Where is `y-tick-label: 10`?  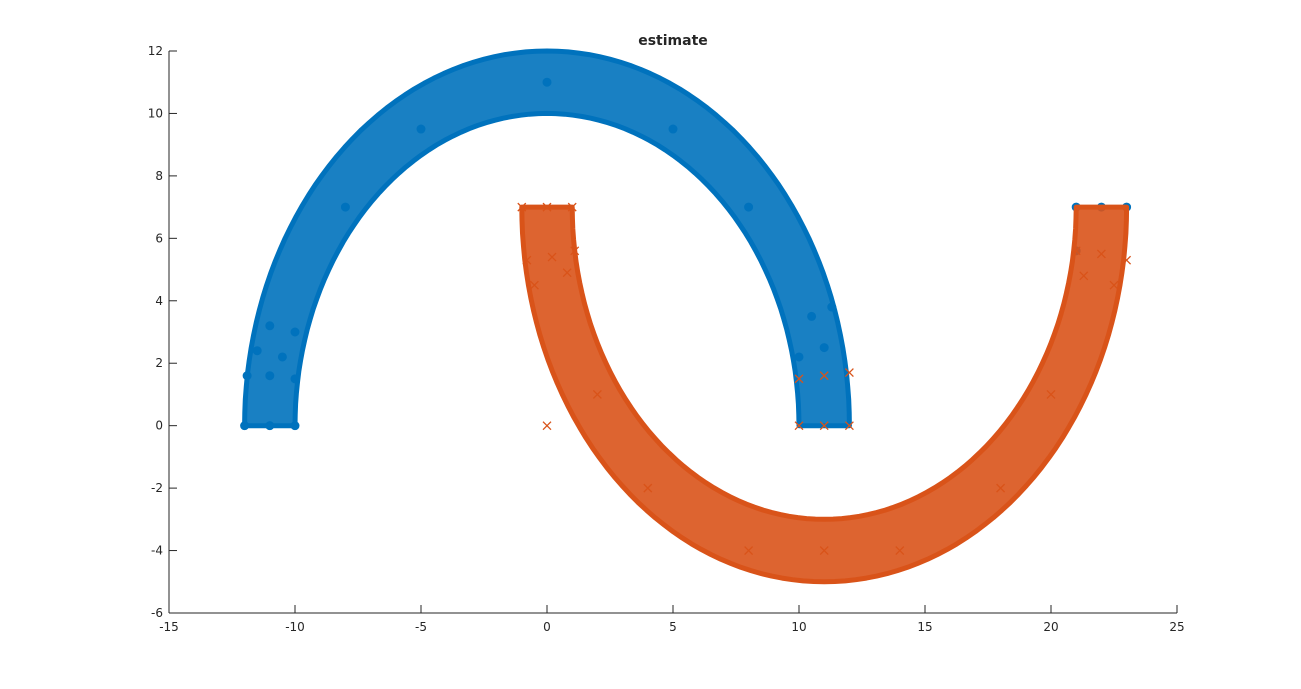 y-tick-label: 10 is located at coordinates (155, 113).